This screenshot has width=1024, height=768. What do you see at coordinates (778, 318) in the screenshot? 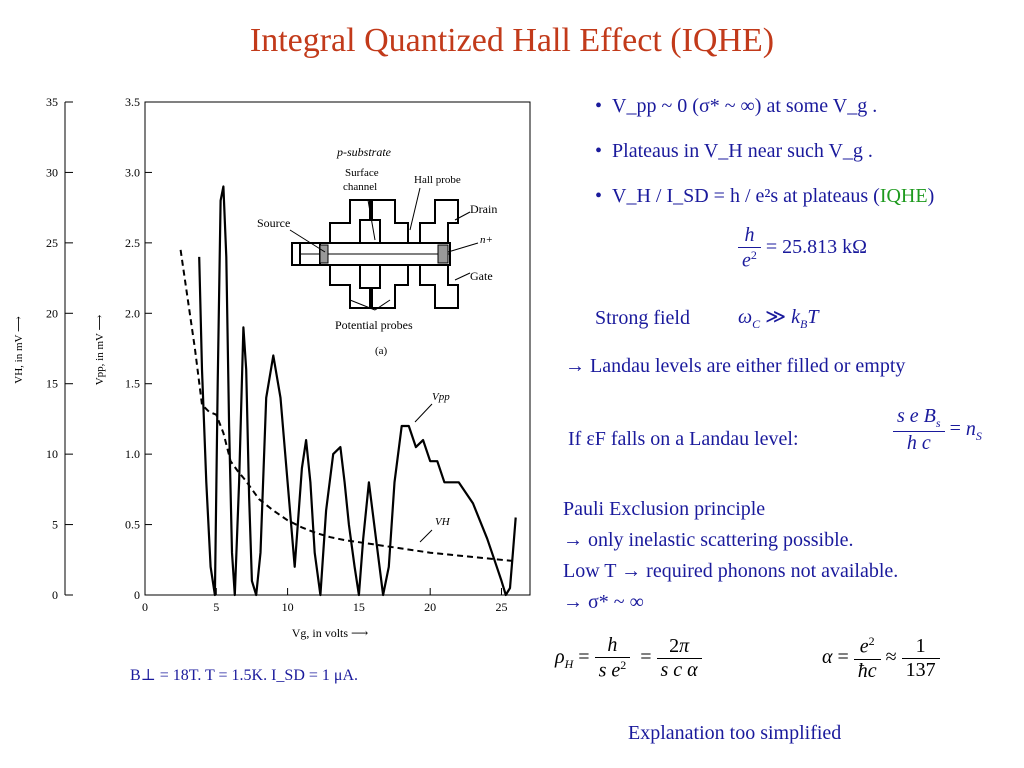
I see `strong-field-formula: ωC ≫ kBT` at bounding box center [778, 318].